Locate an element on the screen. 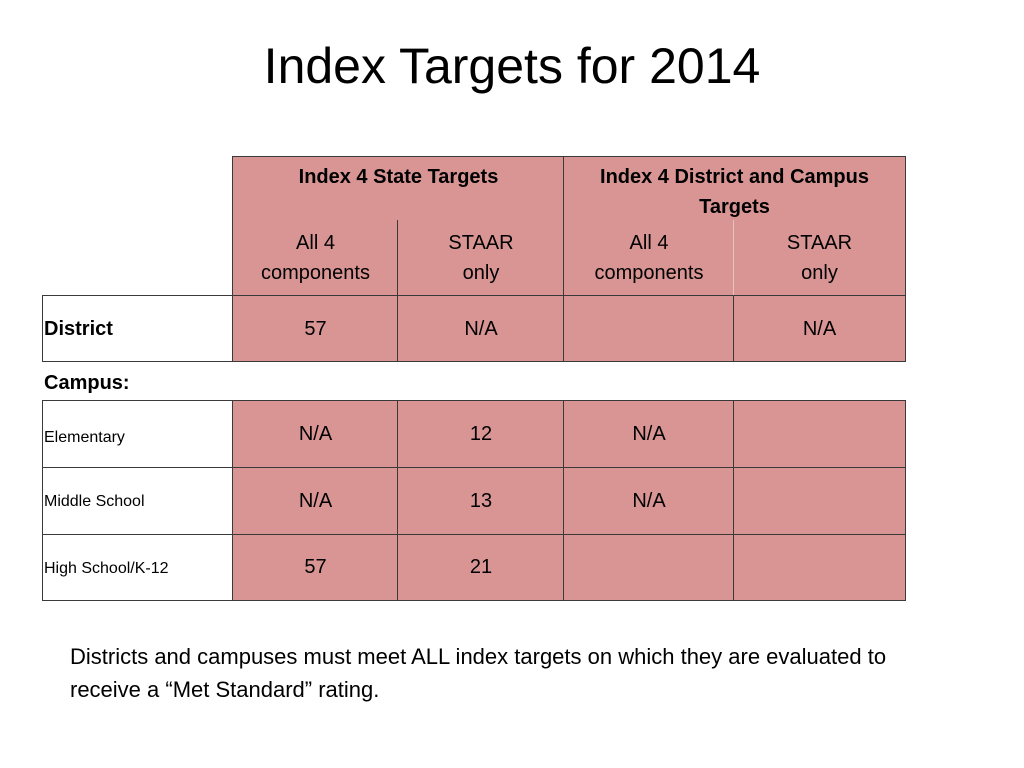 The height and width of the screenshot is (768, 1024). elementary-dc-staar is located at coordinates (819, 434).